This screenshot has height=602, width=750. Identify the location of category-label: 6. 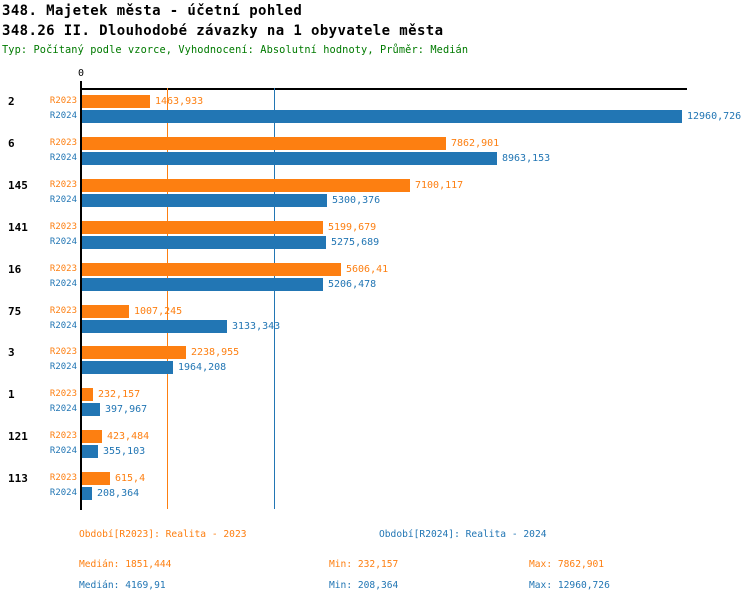
(11, 143).